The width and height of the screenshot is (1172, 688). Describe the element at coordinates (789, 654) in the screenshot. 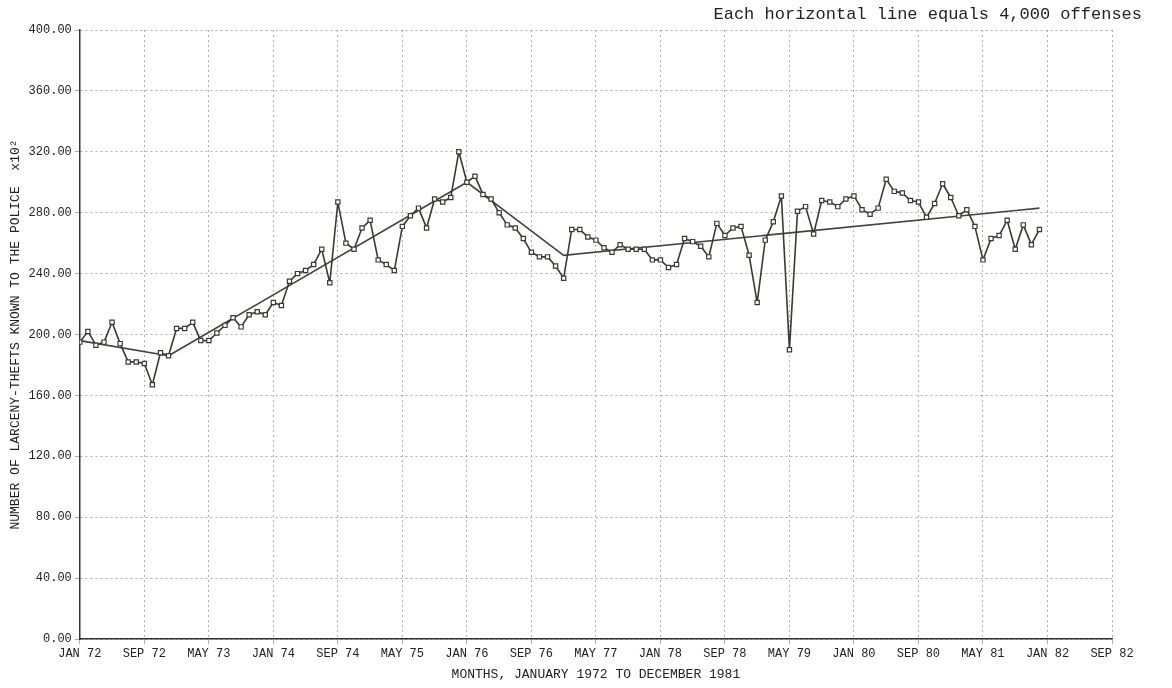

I see `x-tick-label: MAY 79` at that location.